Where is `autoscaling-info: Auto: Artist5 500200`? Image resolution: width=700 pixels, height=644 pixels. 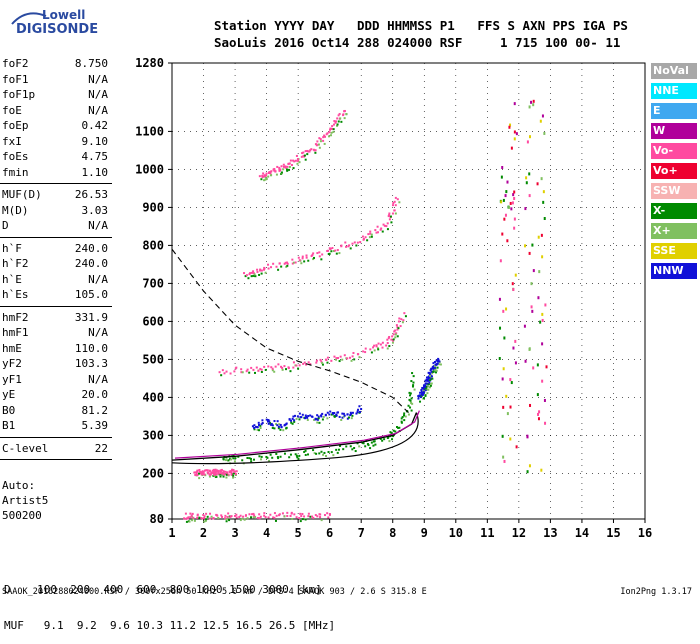
autoscaling-info: Auto: Artist5 500200 is located at coordinates (25, 500).